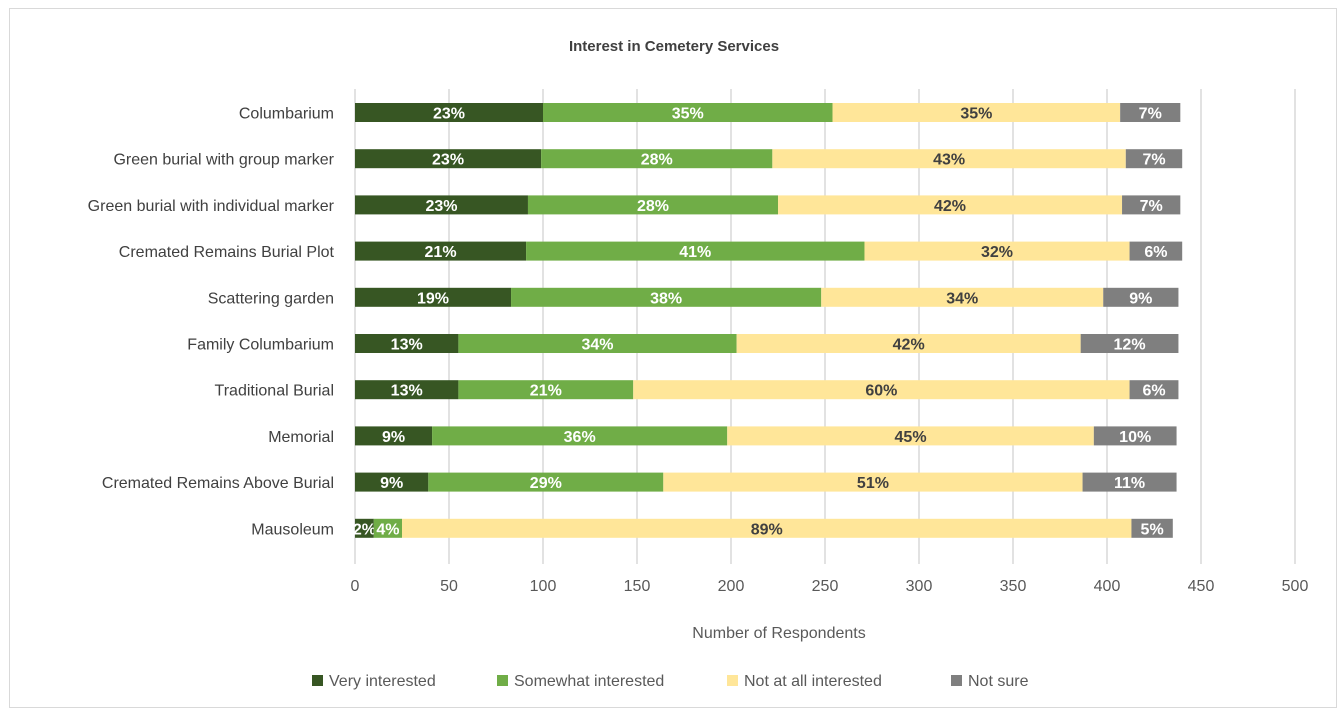 The height and width of the screenshot is (710, 1338). Describe the element at coordinates (271, 298) in the screenshot. I see `category-label: Scattering garden` at that location.